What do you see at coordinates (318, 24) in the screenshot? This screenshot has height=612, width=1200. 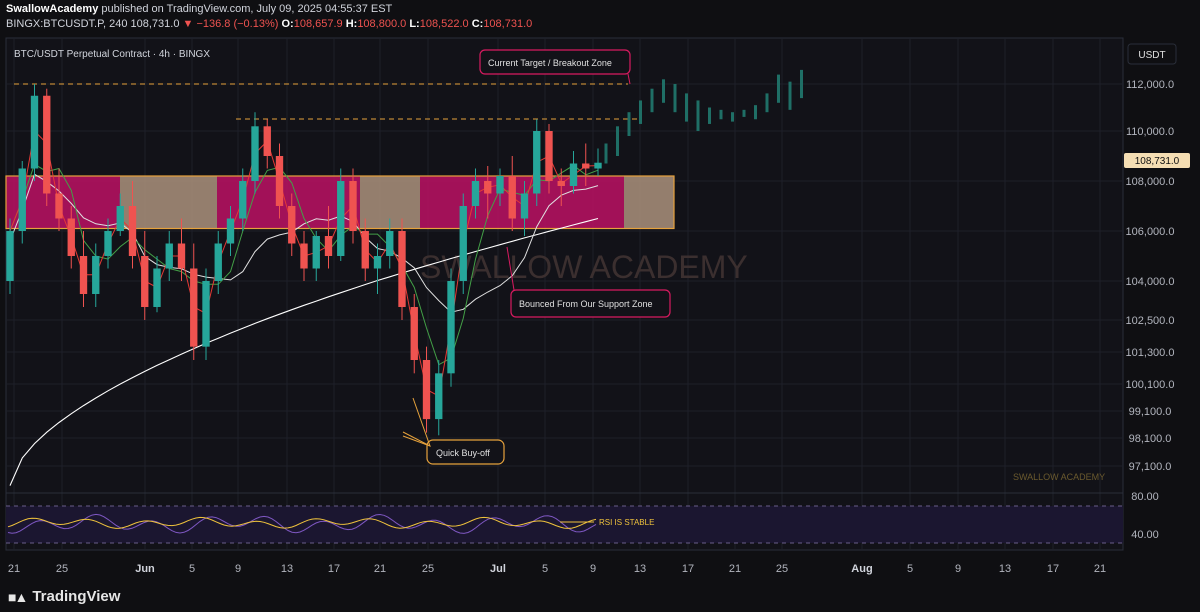 I see `open-value: 108,657.9` at bounding box center [318, 24].